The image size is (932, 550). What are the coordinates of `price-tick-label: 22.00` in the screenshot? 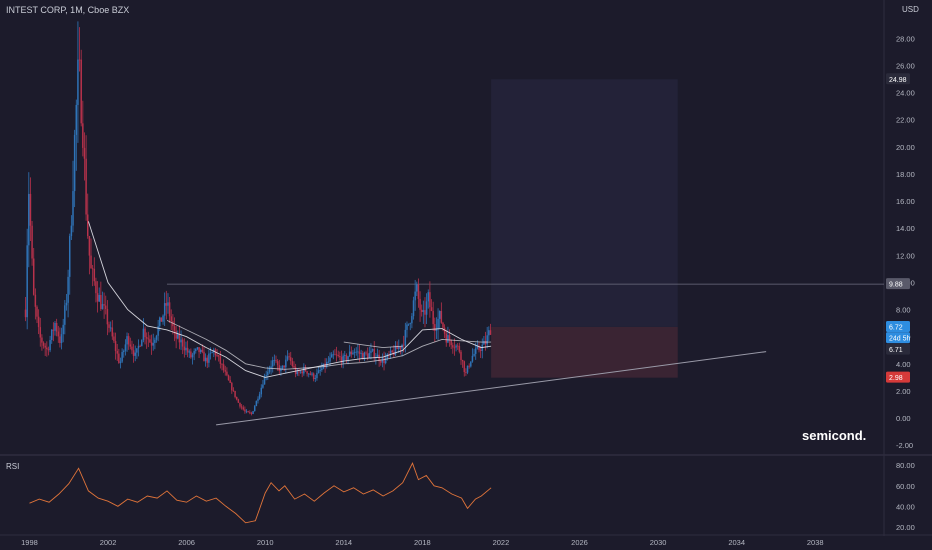 It's located at (905, 120).